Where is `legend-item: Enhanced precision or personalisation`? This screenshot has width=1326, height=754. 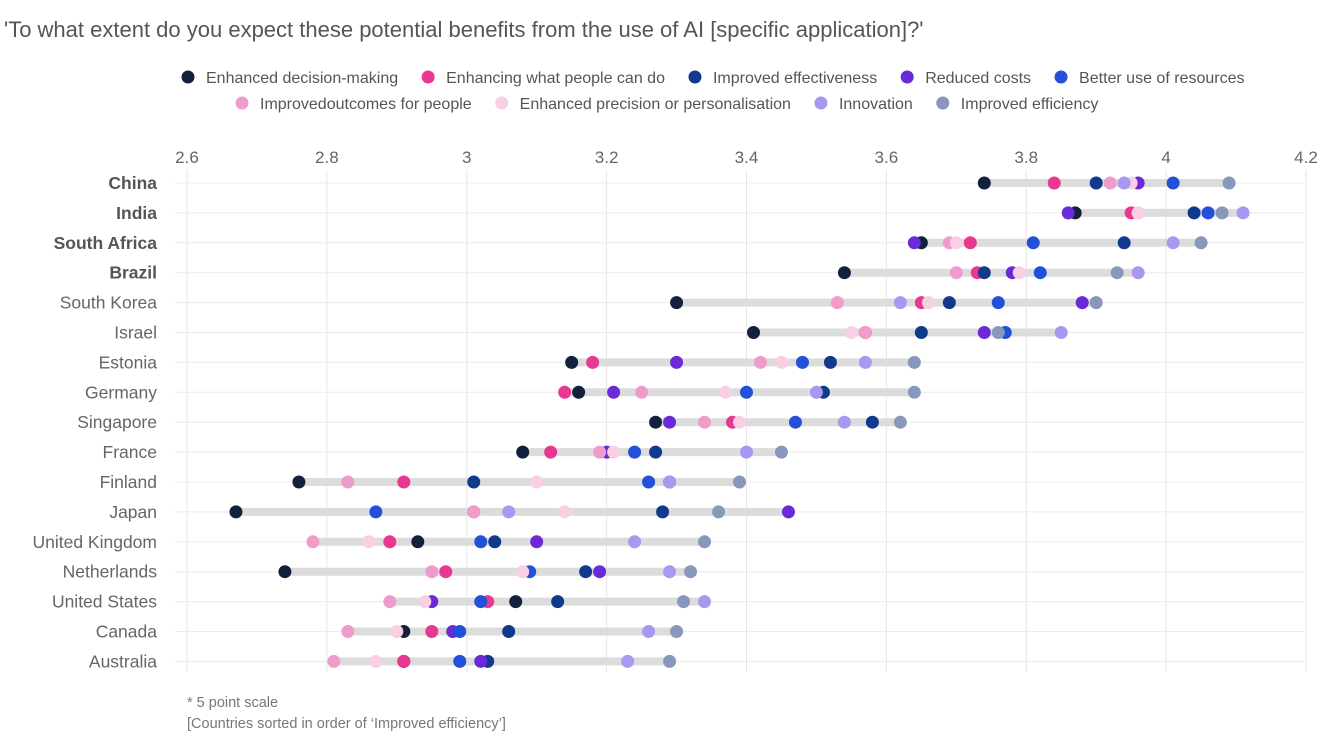 legend-item: Enhanced precision or personalisation is located at coordinates (643, 104).